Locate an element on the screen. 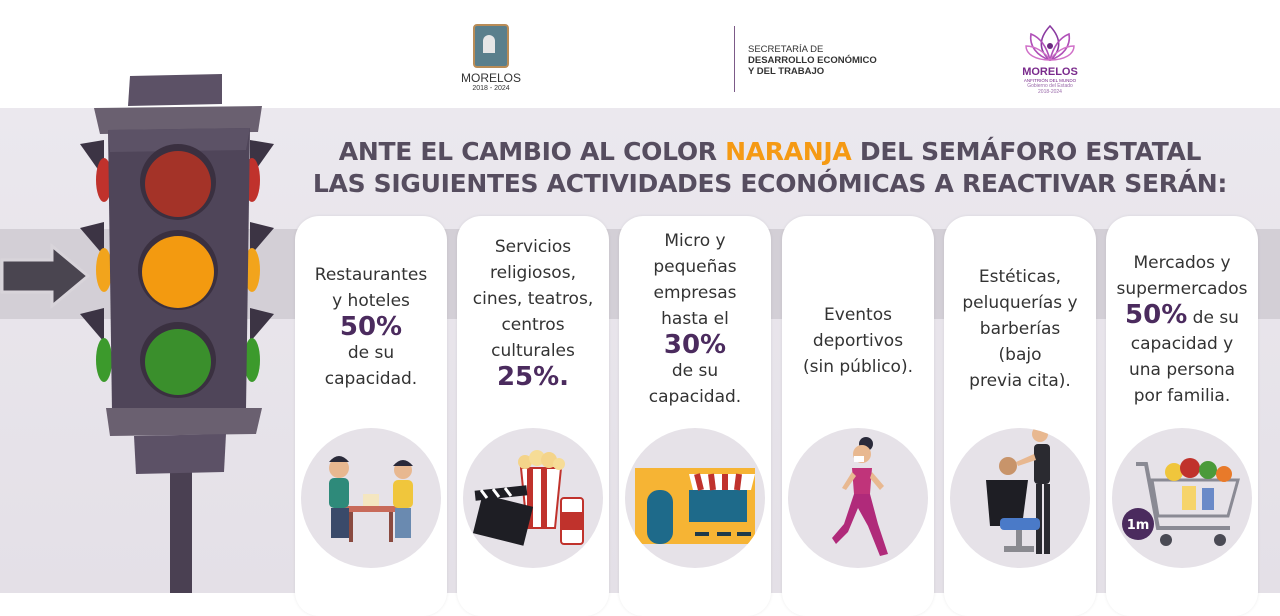  card-text: Eventos deportivos (sin público). is located at coordinates (858, 341).